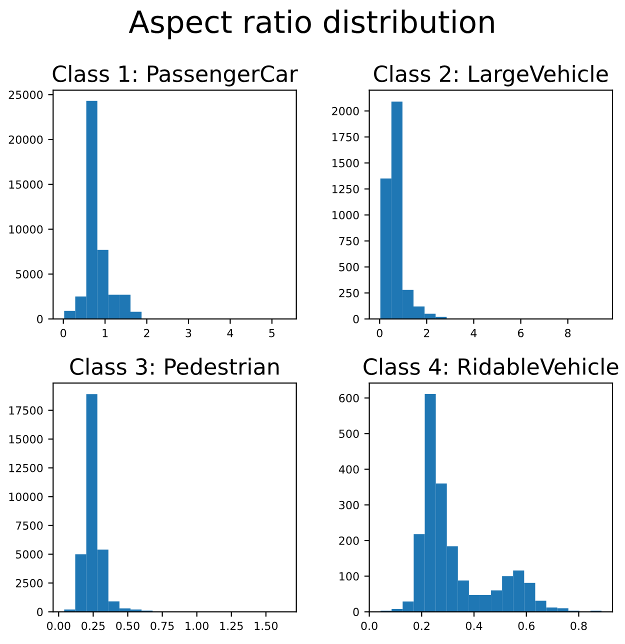 This screenshot has width=625, height=644. What do you see at coordinates (93, 626) in the screenshot?
I see `x-tick-label: 0.25` at bounding box center [93, 626].